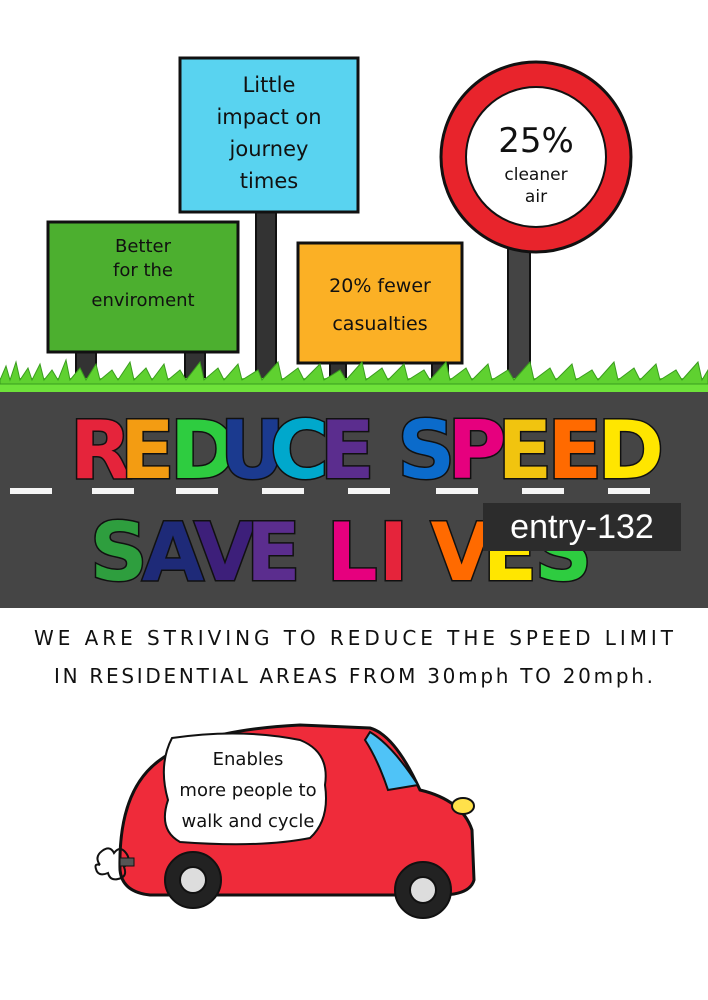  I want to click on green-sign-line-2: for the, so click(143, 270).